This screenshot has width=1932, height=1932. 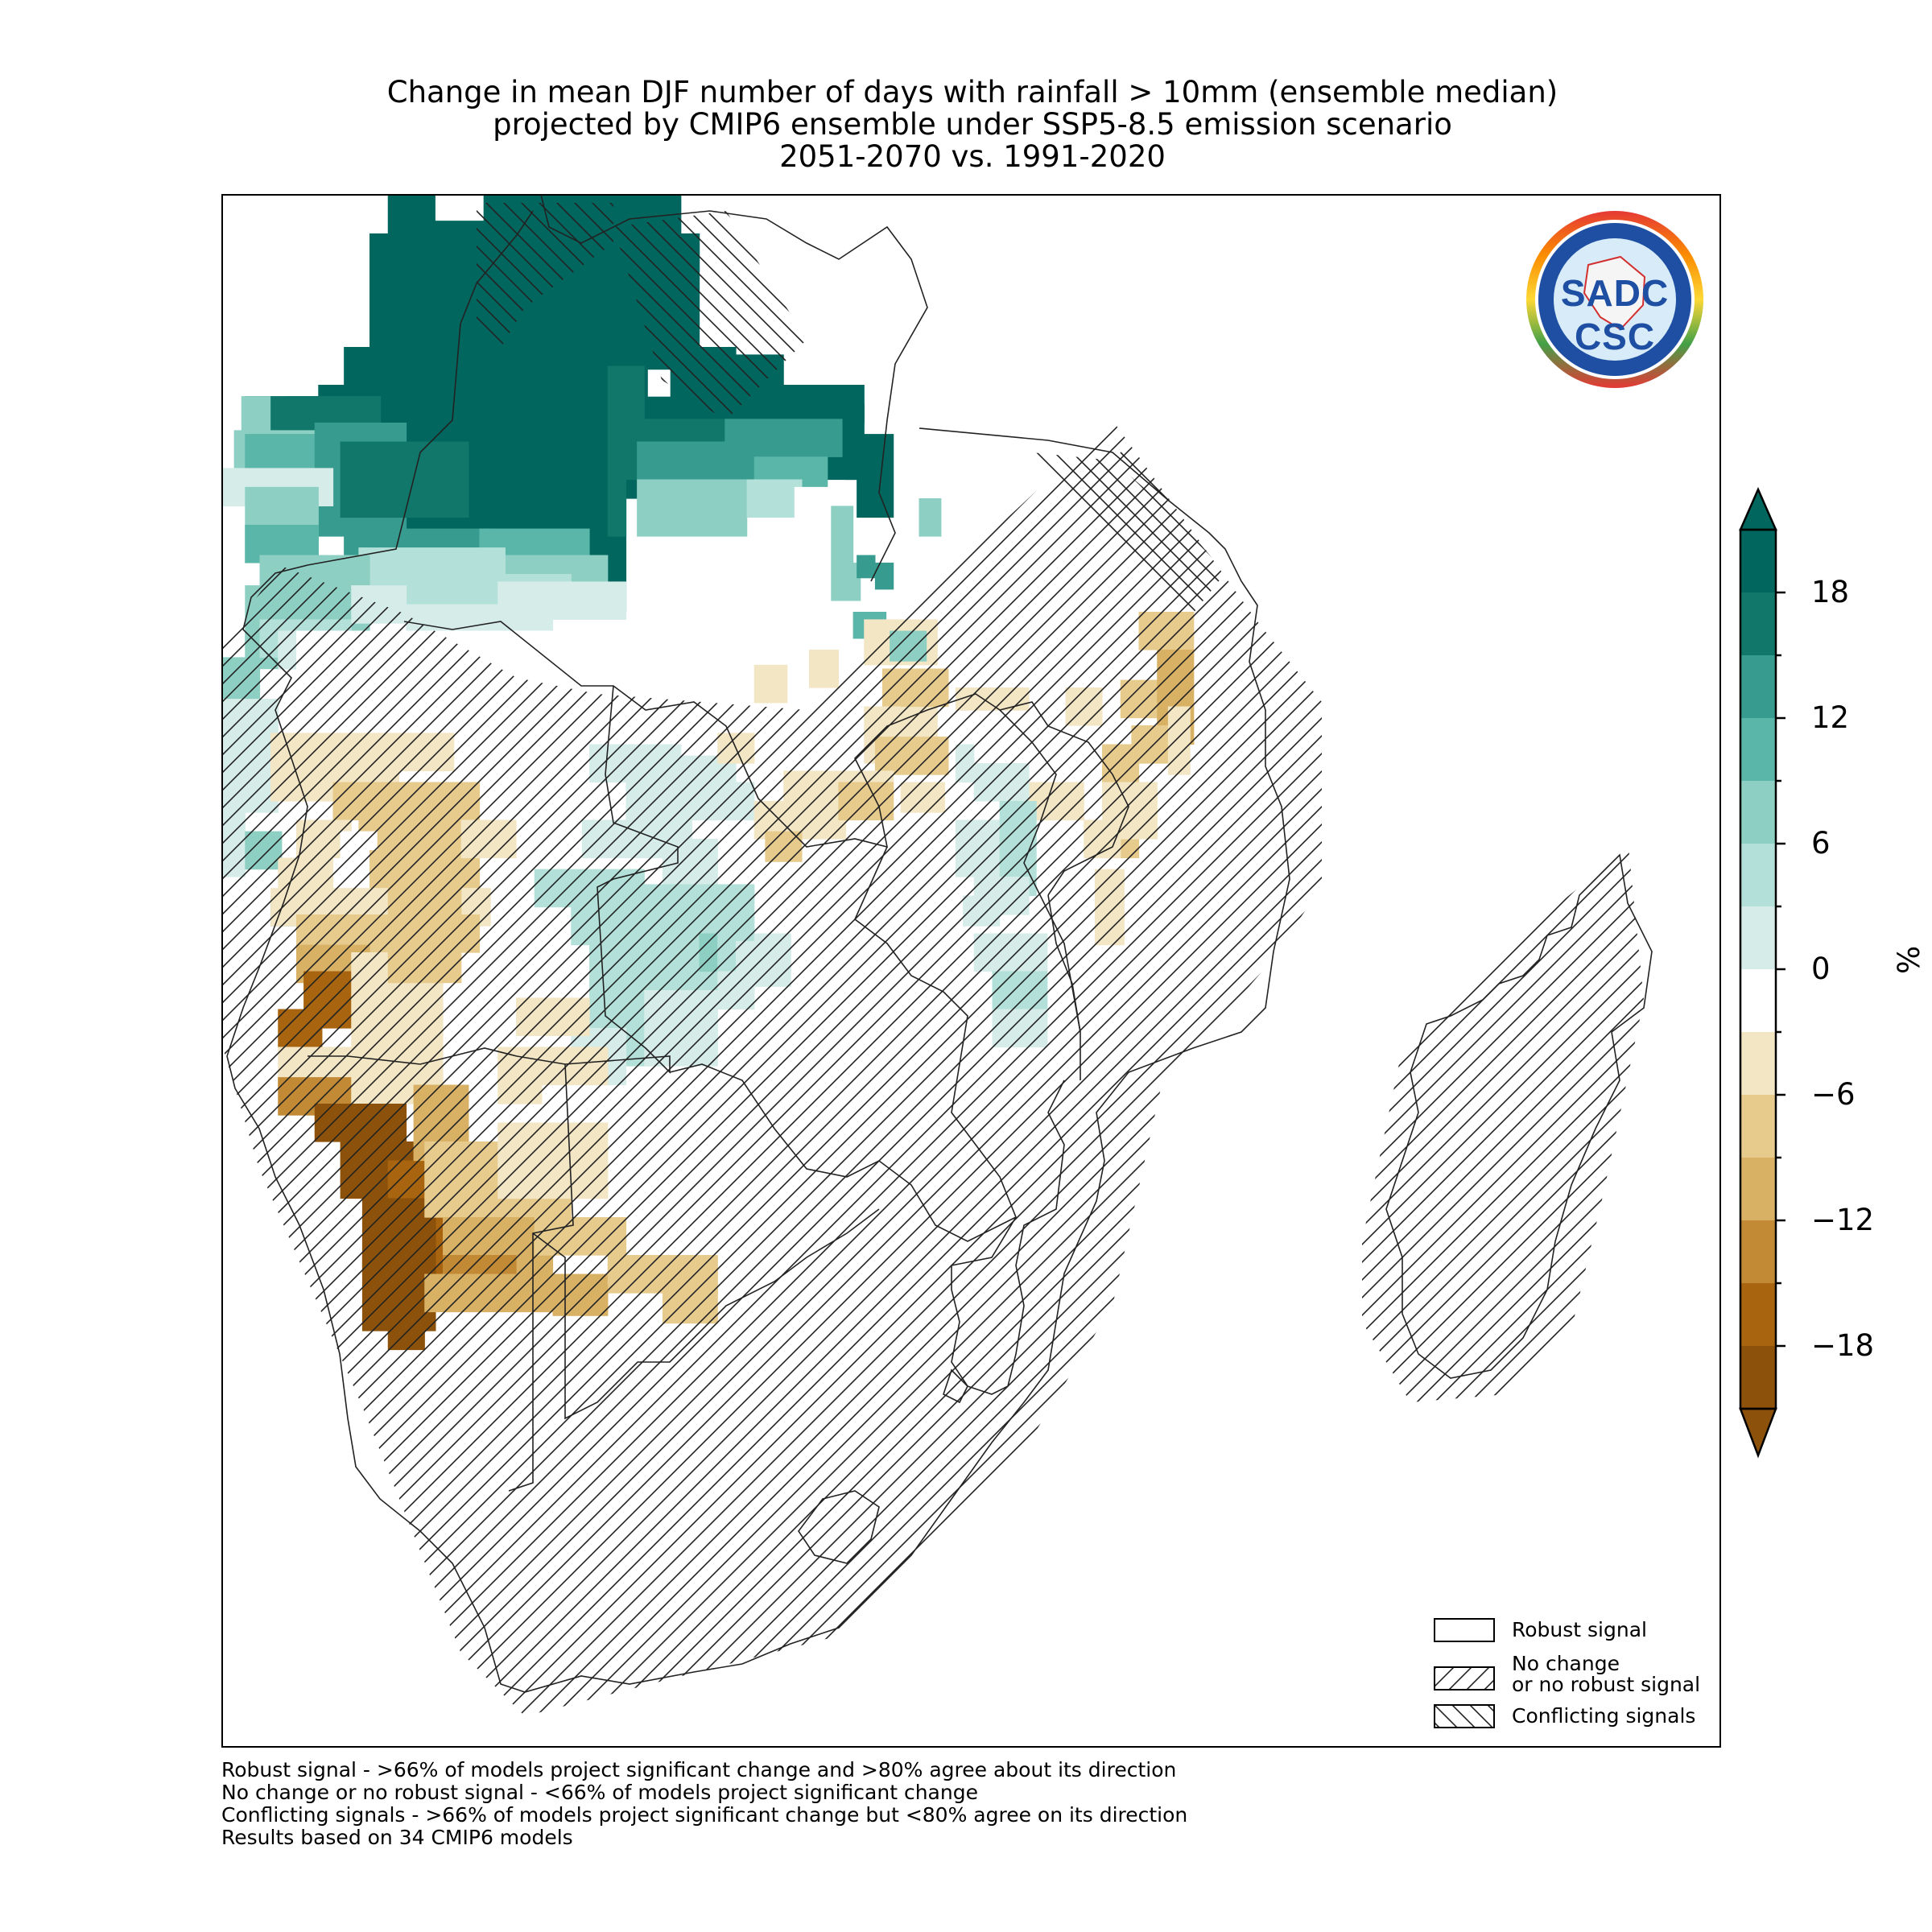 What do you see at coordinates (1604, 1716) in the screenshot?
I see `legend-conflicting-label: Conflicting signals` at bounding box center [1604, 1716].